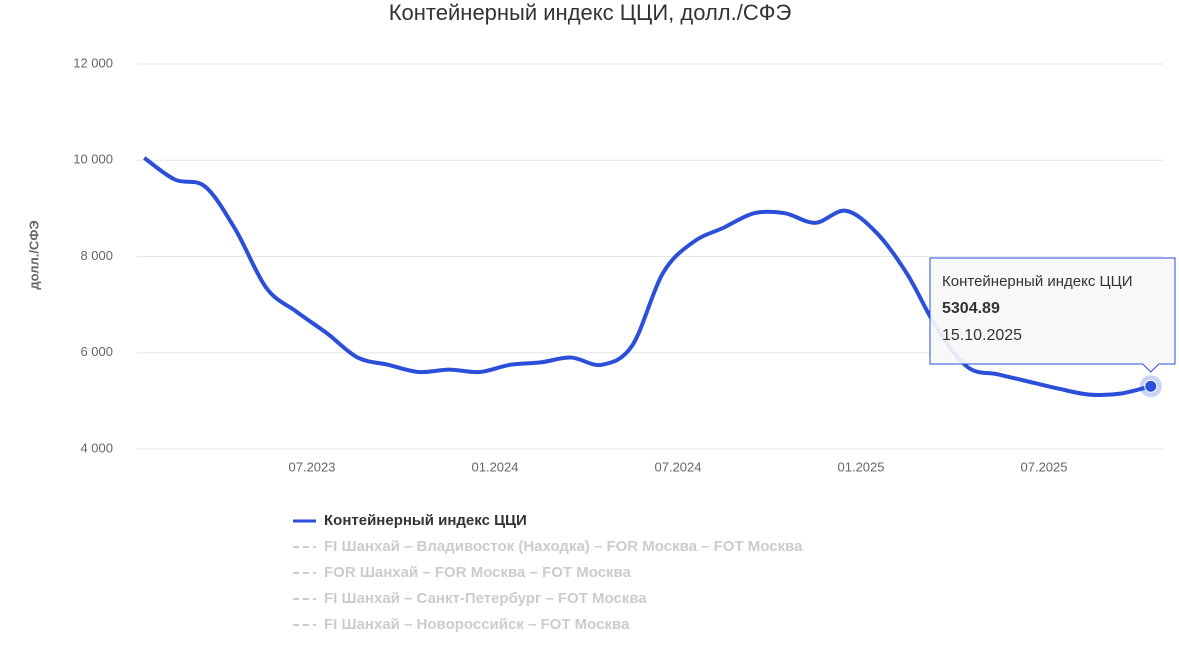  Describe the element at coordinates (312, 466) in the screenshot. I see `x-tick-label: 07.2023` at that location.